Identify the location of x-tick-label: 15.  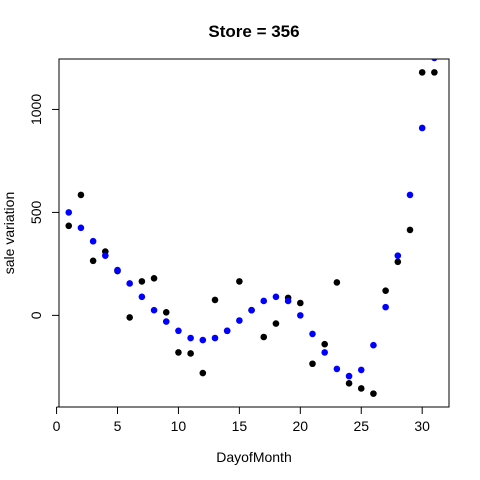
(240, 426).